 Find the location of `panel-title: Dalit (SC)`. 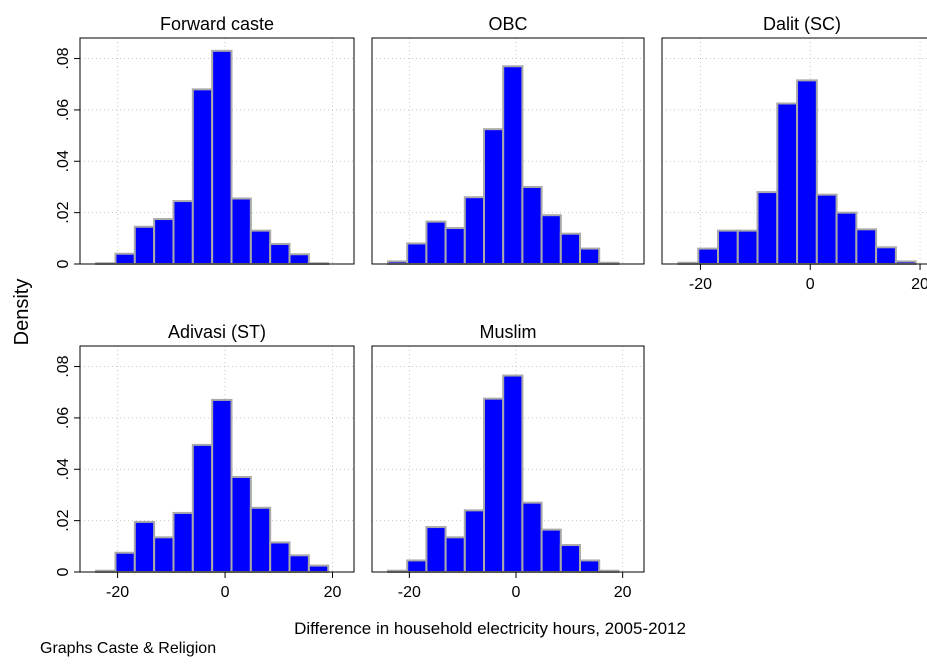

panel-title: Dalit (SC) is located at coordinates (802, 24).